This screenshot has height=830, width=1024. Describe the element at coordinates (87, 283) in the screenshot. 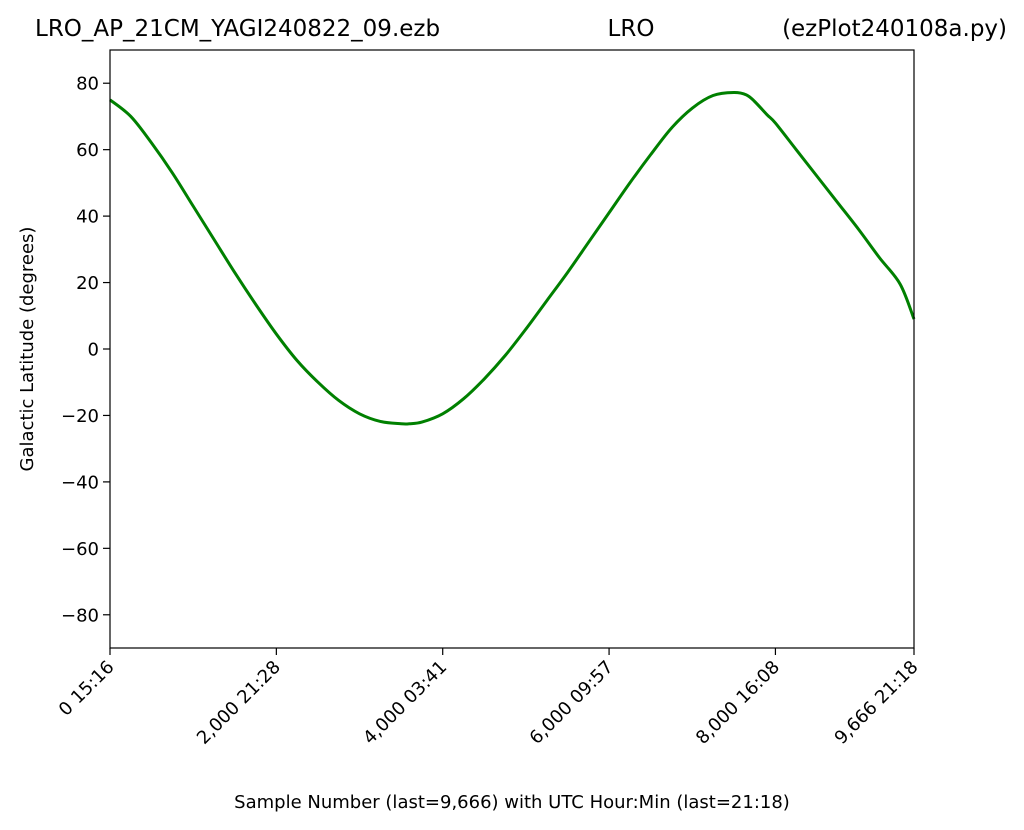

I see `y-tick-label: 20` at that location.